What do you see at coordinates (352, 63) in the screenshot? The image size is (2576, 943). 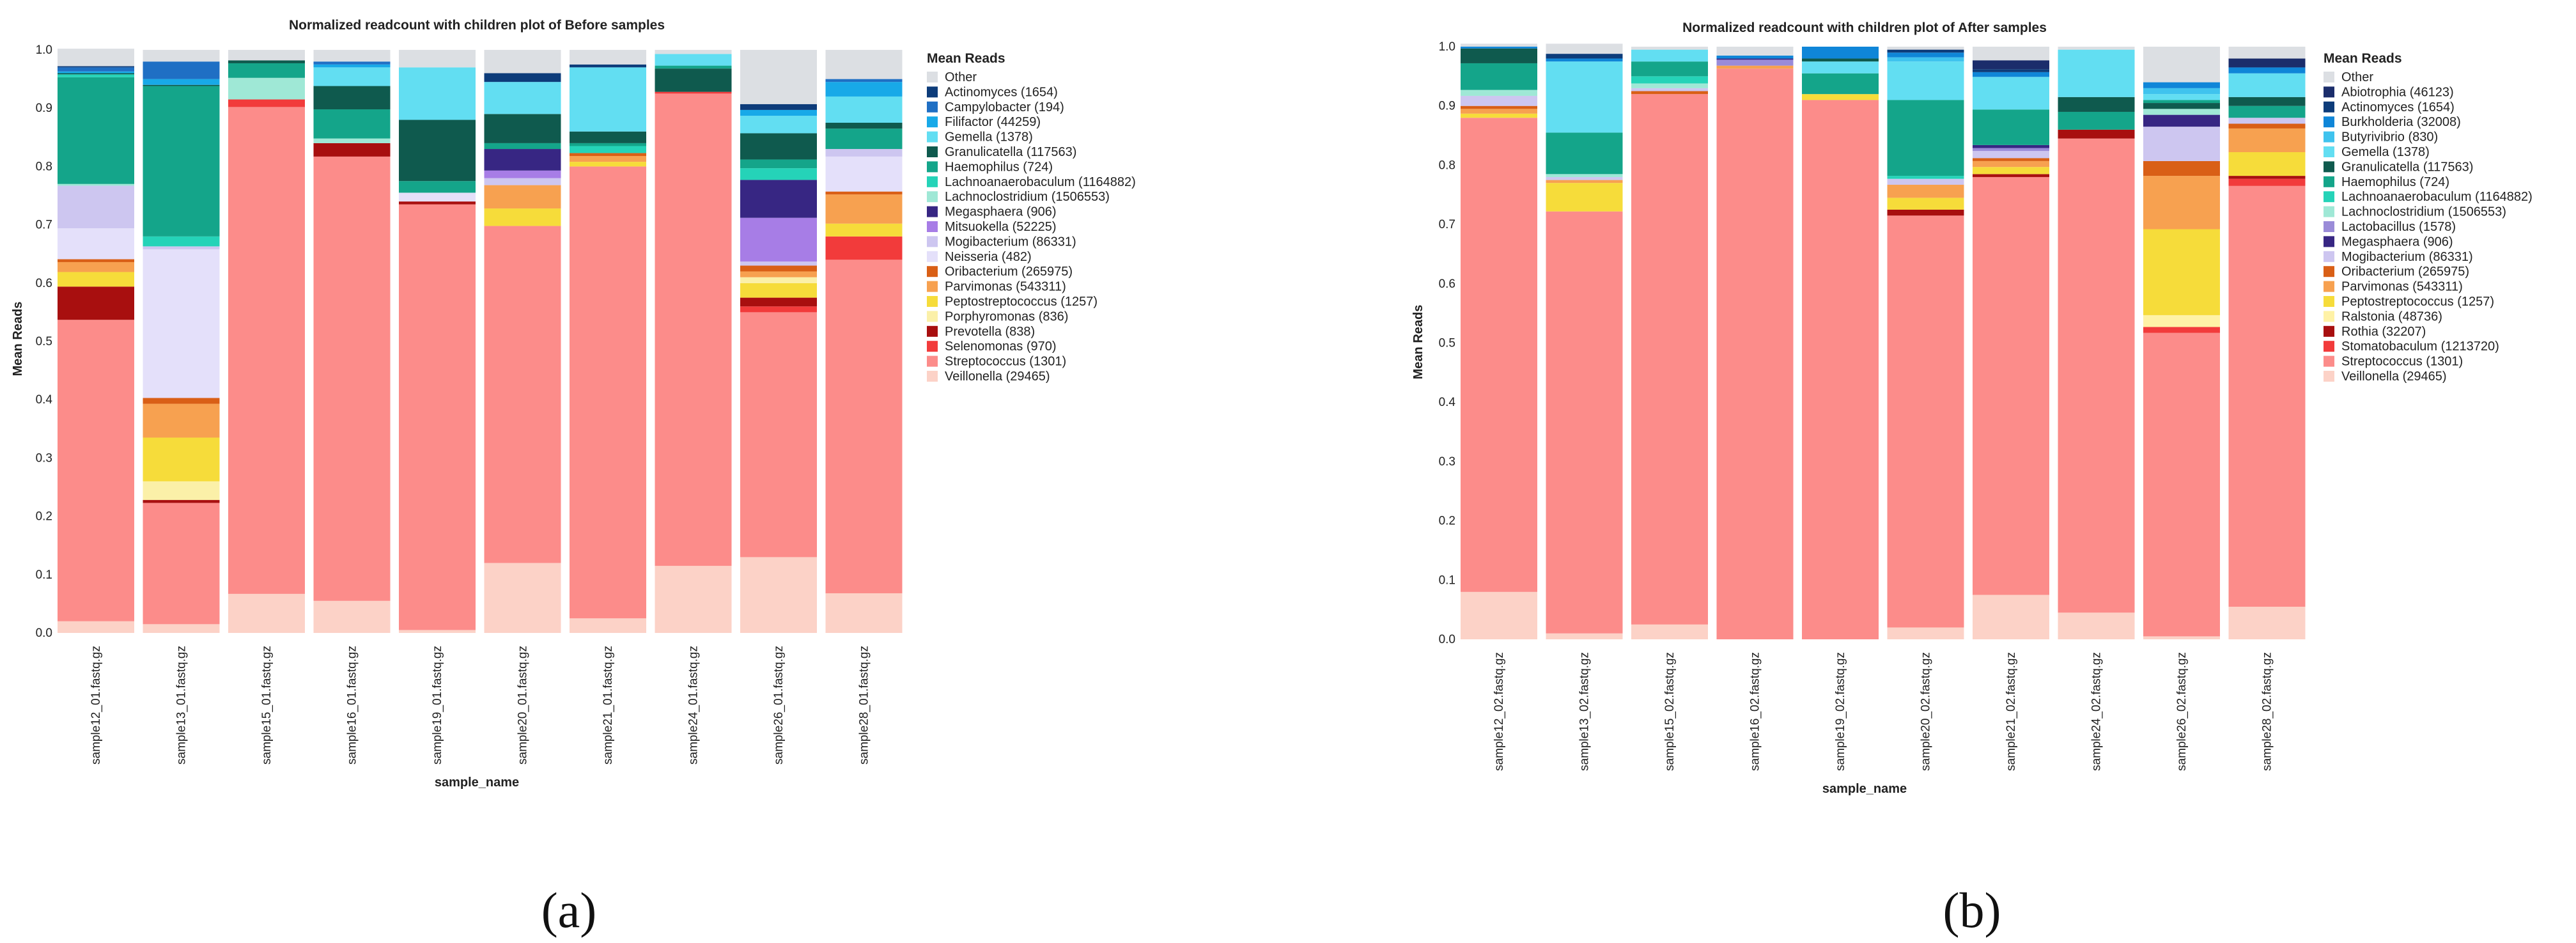 I see `bar-segment-campylobacter` at bounding box center [352, 63].